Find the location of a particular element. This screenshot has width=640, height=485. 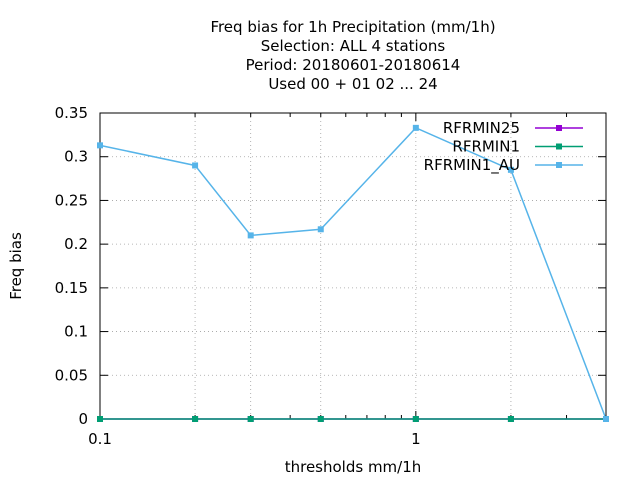

title-line-3: Period: 20180601-20180614 is located at coordinates (353, 65).